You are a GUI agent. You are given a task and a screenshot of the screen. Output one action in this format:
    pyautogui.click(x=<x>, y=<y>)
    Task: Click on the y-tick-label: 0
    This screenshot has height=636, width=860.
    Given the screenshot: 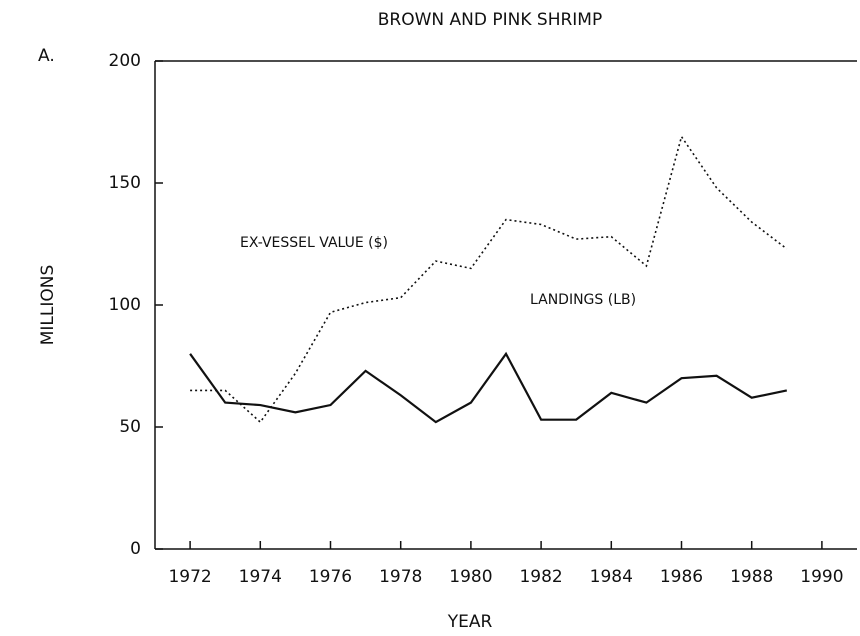 What is the action you would take?
    pyautogui.click(x=135, y=549)
    